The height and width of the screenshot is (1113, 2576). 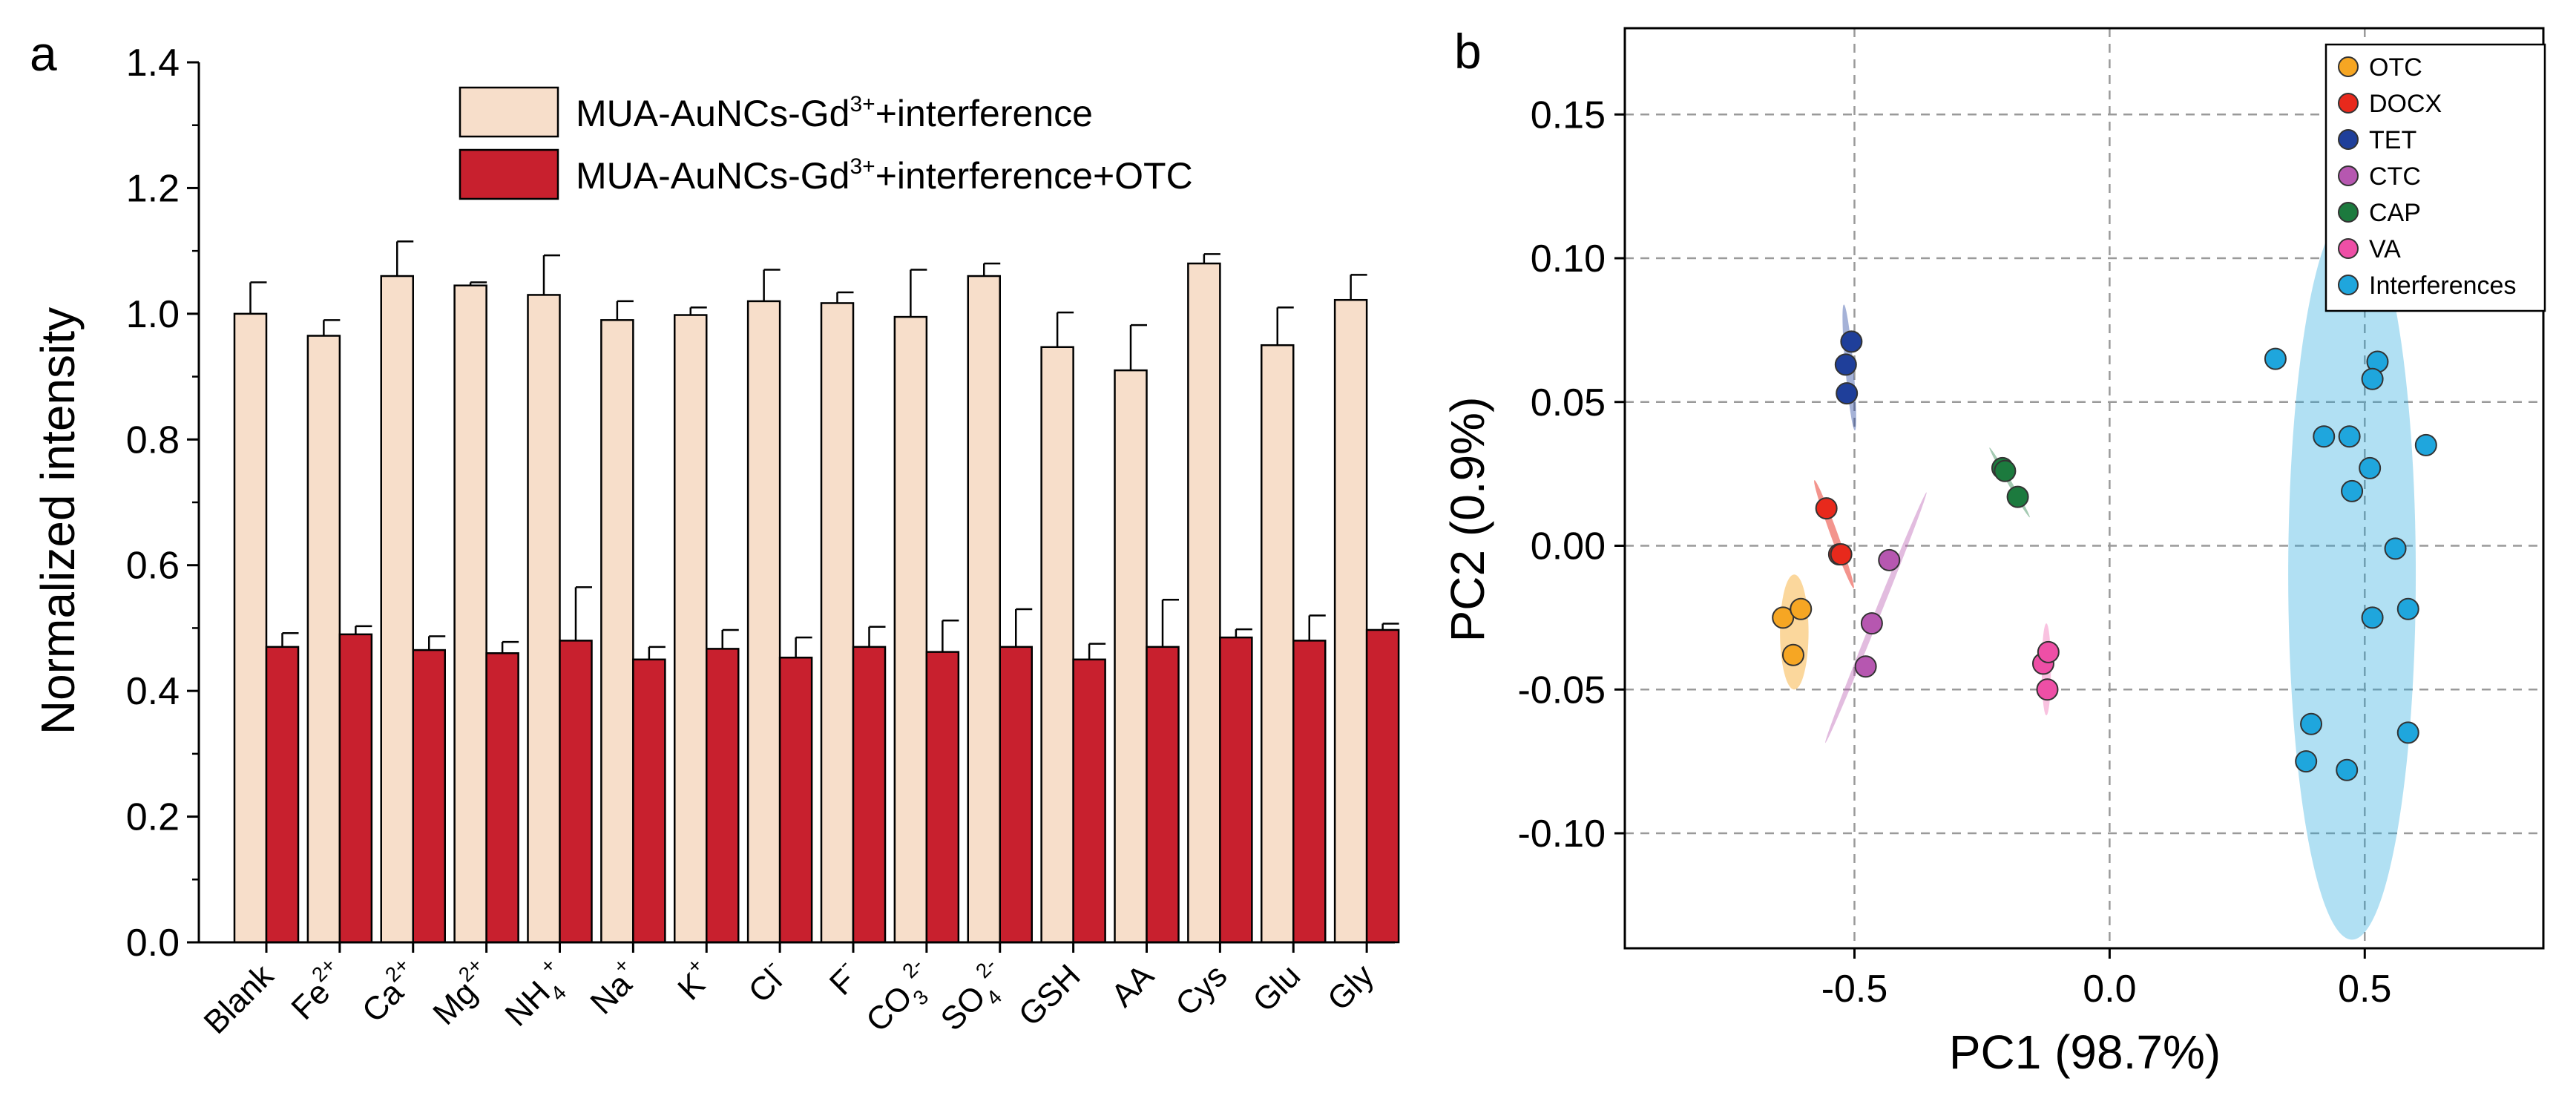 What do you see at coordinates (2364, 989) in the screenshot?
I see `scatter-x-tick-label-2: 0.5` at bounding box center [2364, 989].